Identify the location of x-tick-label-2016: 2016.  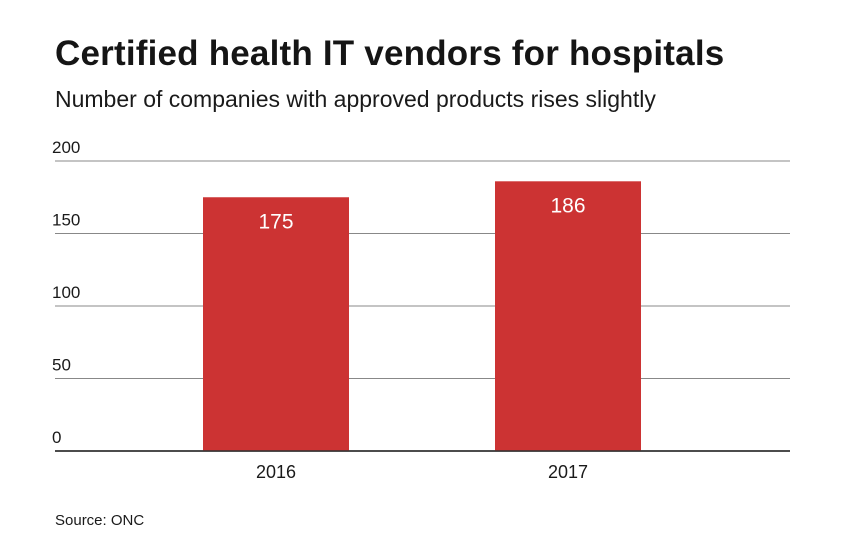
(276, 472).